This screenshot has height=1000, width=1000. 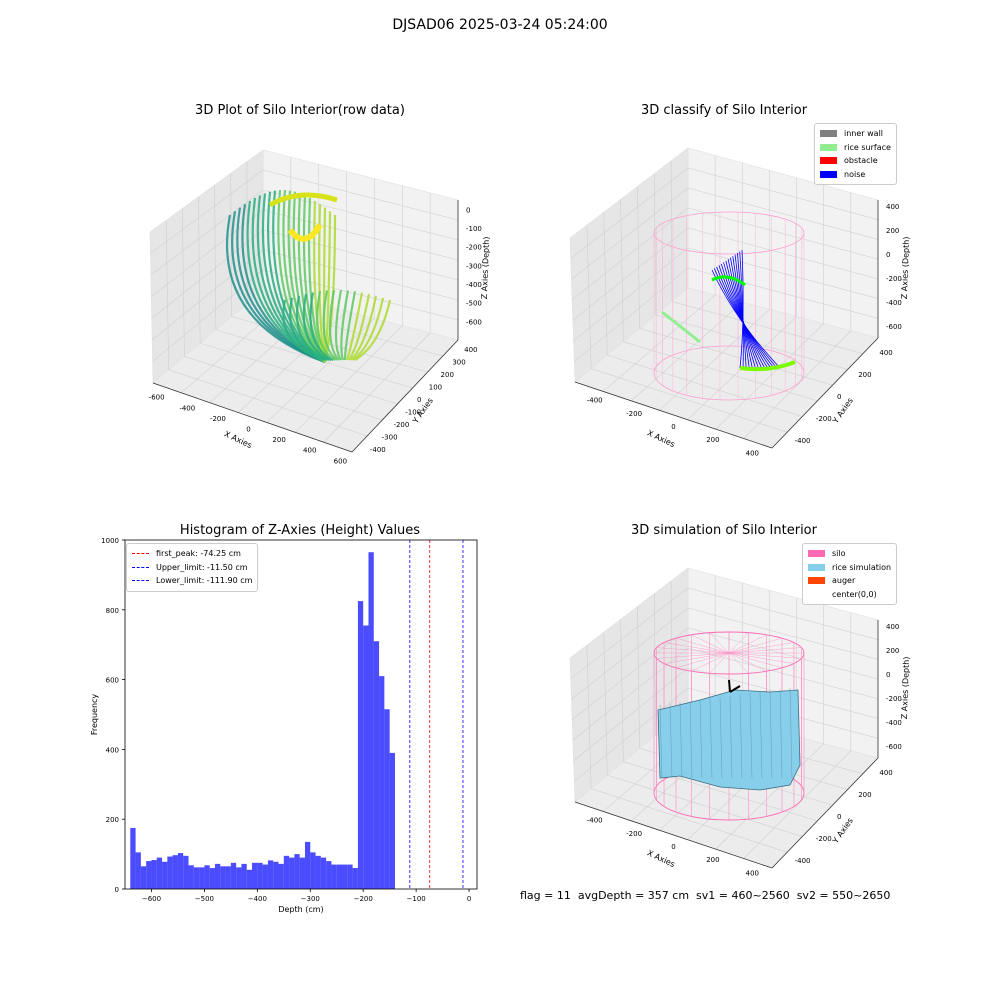 What do you see at coordinates (157, 398) in the screenshot?
I see `plot1-x-tick-label: -600` at bounding box center [157, 398].